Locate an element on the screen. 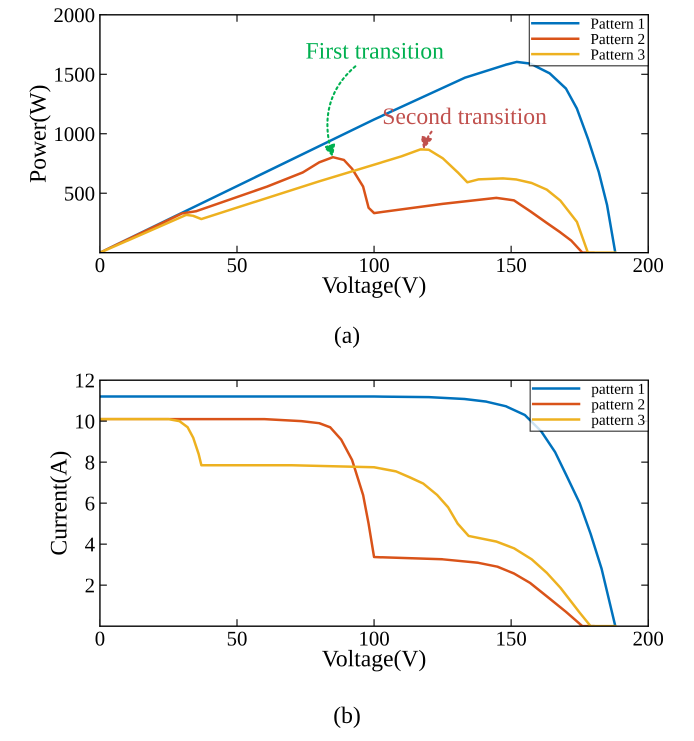 This screenshot has width=694, height=741. y-tick-label: 1000 is located at coordinates (74, 134).